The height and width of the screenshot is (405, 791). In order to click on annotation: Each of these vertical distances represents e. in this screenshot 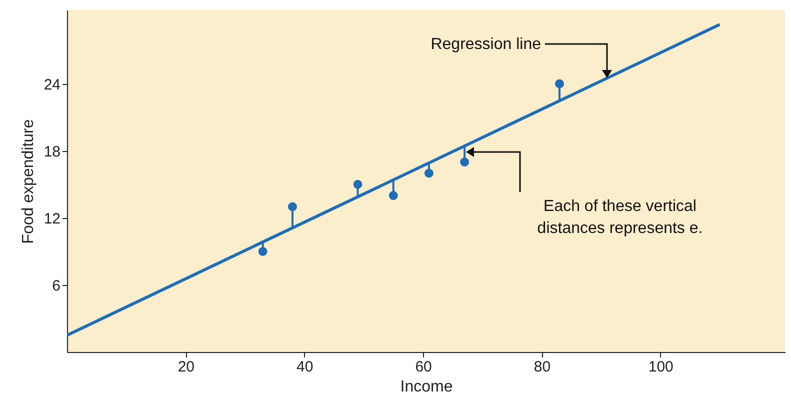, I will do `click(620, 217)`.